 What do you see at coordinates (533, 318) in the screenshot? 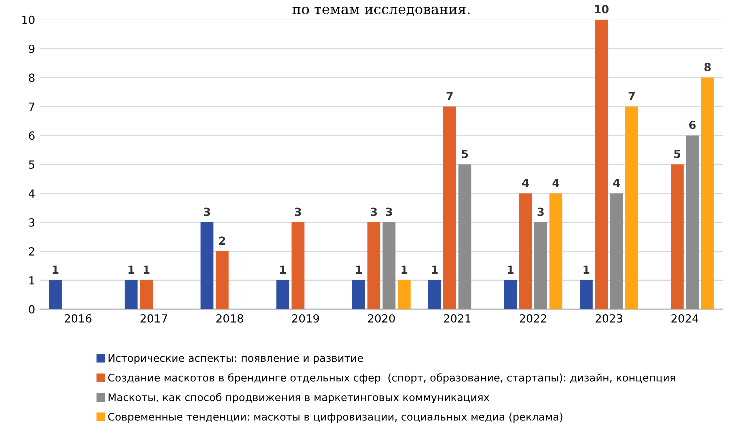
I see `x-tick-label: 2022` at bounding box center [533, 318].